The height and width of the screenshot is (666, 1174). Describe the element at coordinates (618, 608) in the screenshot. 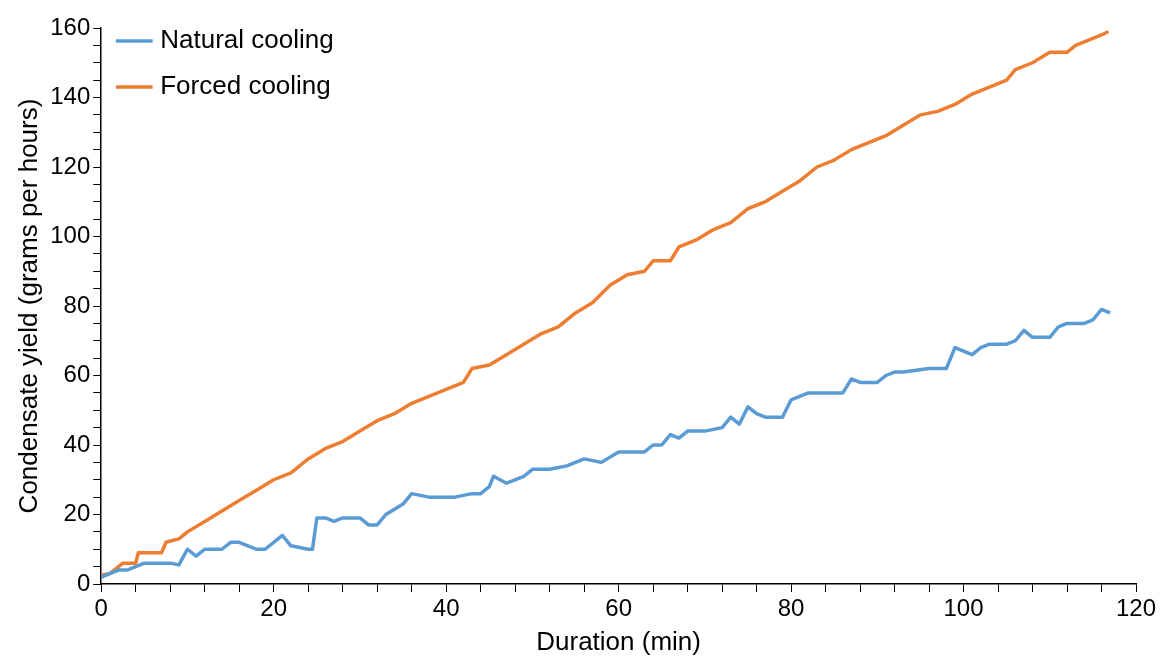

I see `x-tick-label: 60` at that location.